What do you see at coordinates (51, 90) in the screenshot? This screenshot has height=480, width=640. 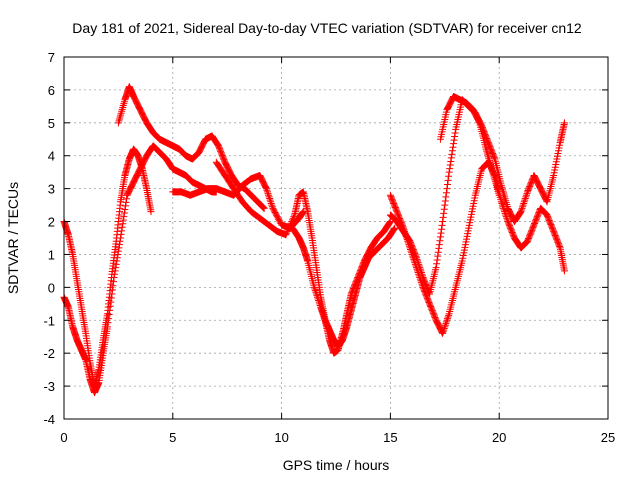 I see `y-tick-label: 6` at bounding box center [51, 90].